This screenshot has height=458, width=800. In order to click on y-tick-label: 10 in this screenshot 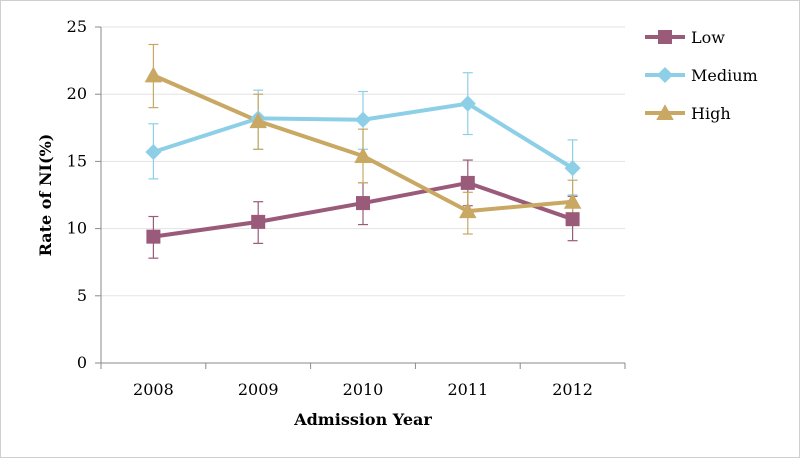, I will do `click(77, 228)`.